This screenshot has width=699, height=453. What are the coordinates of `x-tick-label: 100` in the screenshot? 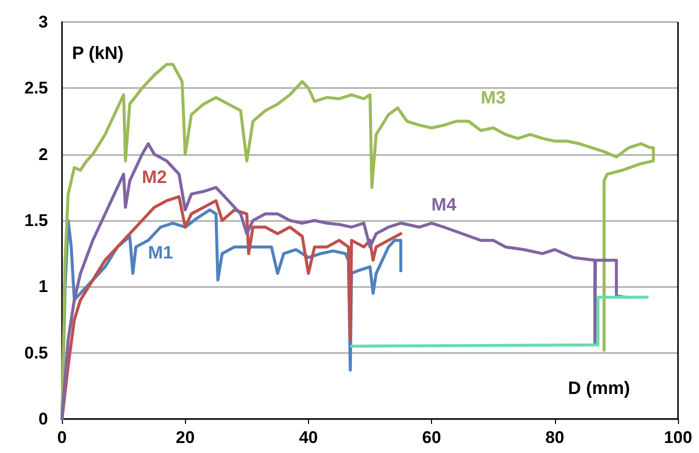 It's located at (678, 437).